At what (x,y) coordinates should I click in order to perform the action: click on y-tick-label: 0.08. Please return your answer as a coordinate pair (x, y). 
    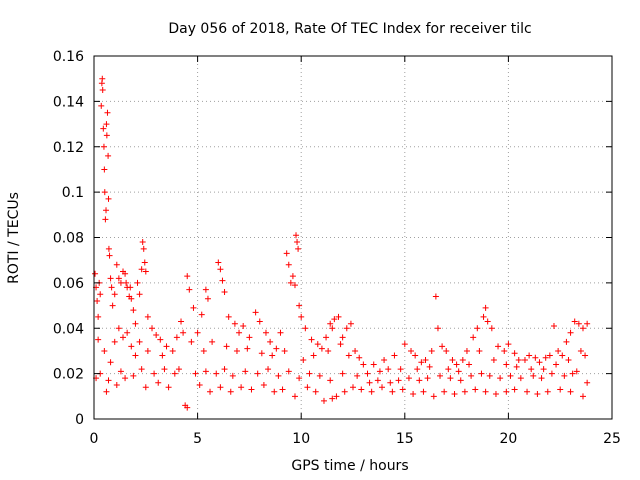
    Looking at the image, I should click on (68, 239).